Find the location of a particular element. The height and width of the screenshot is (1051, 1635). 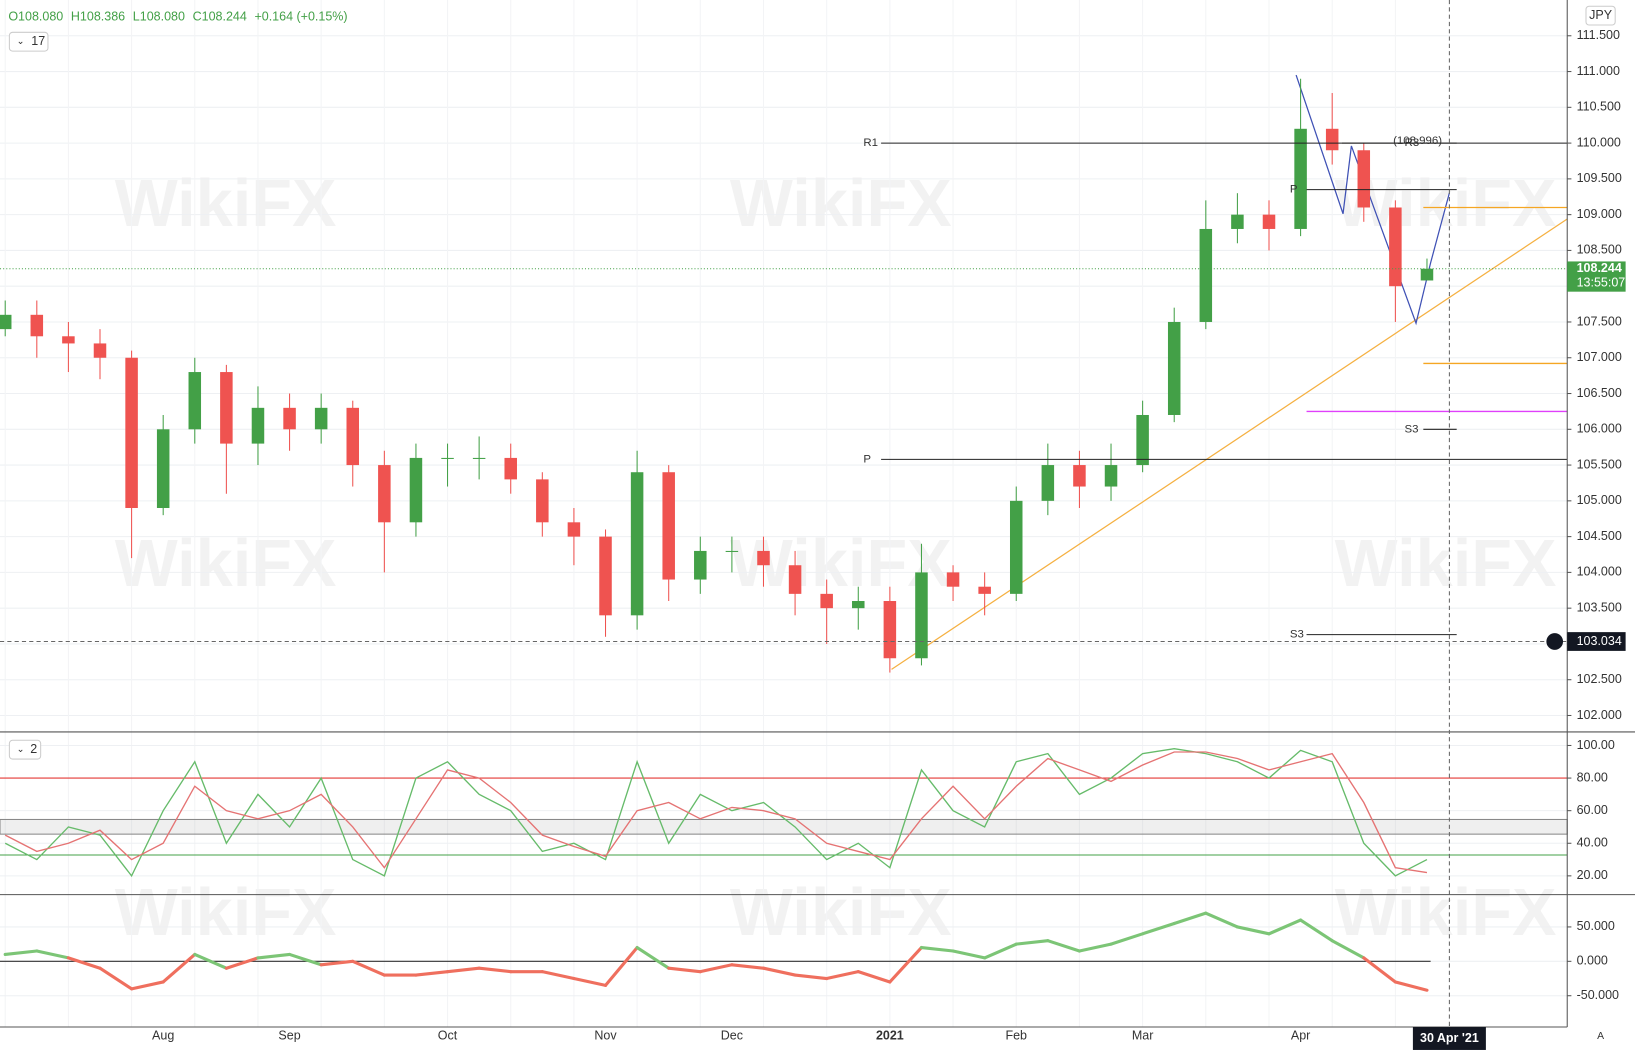

y-tick-label: 105.500 is located at coordinates (1599, 464).